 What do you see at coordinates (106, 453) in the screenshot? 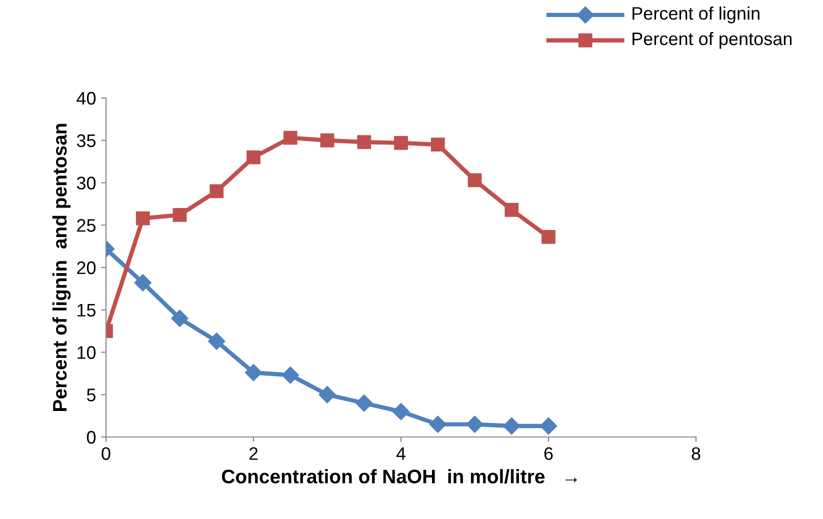
I see `x-tick-label: 0` at bounding box center [106, 453].